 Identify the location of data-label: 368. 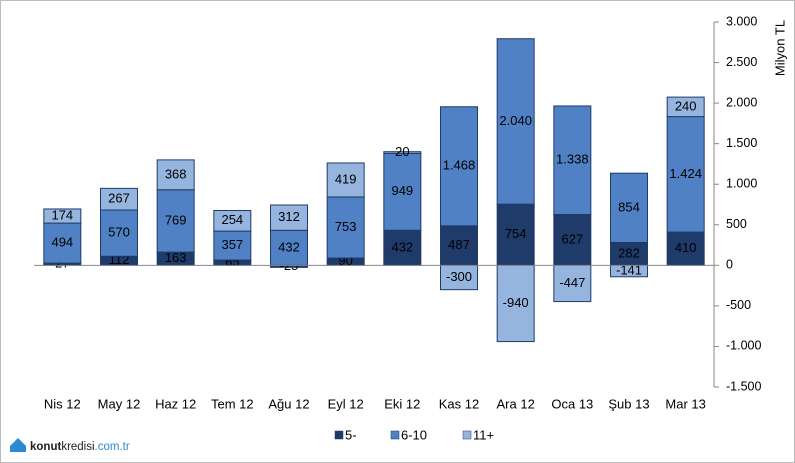
(176, 173).